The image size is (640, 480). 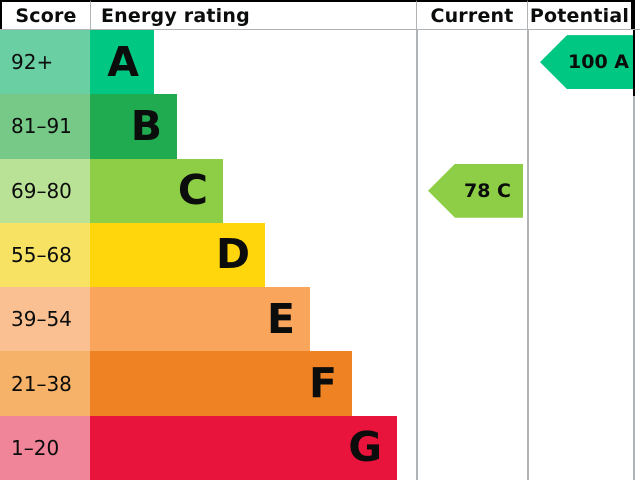 What do you see at coordinates (45, 319) in the screenshot?
I see `score-range-E: 39–54` at bounding box center [45, 319].